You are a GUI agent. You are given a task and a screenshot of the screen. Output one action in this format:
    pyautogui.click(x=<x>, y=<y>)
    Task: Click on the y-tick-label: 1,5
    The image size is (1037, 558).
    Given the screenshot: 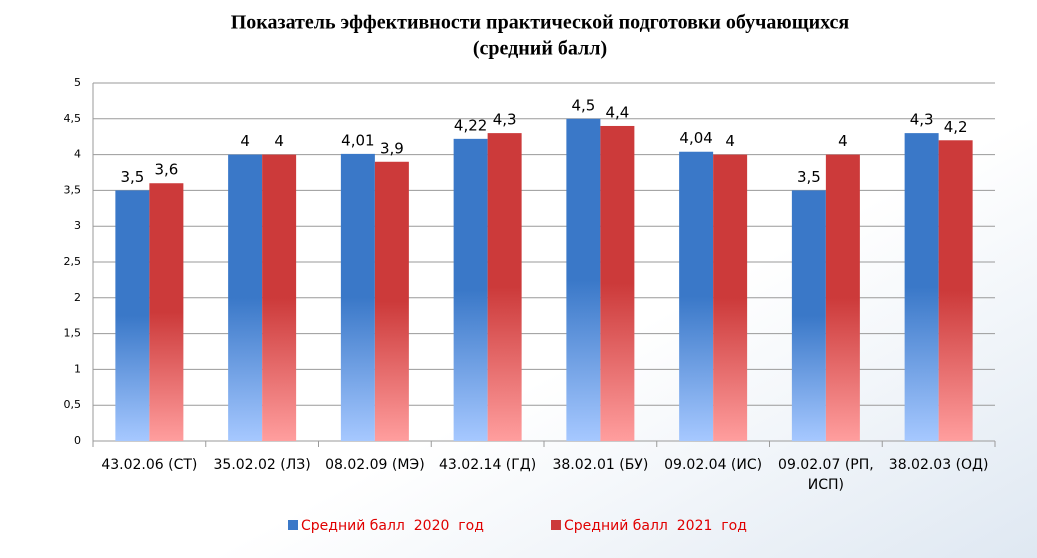 What is the action you would take?
    pyautogui.click(x=73, y=333)
    